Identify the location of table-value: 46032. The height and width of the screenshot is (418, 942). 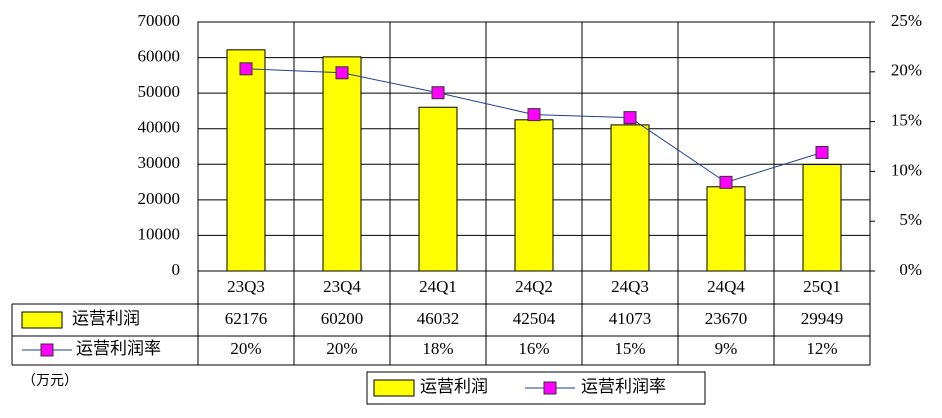
(438, 318).